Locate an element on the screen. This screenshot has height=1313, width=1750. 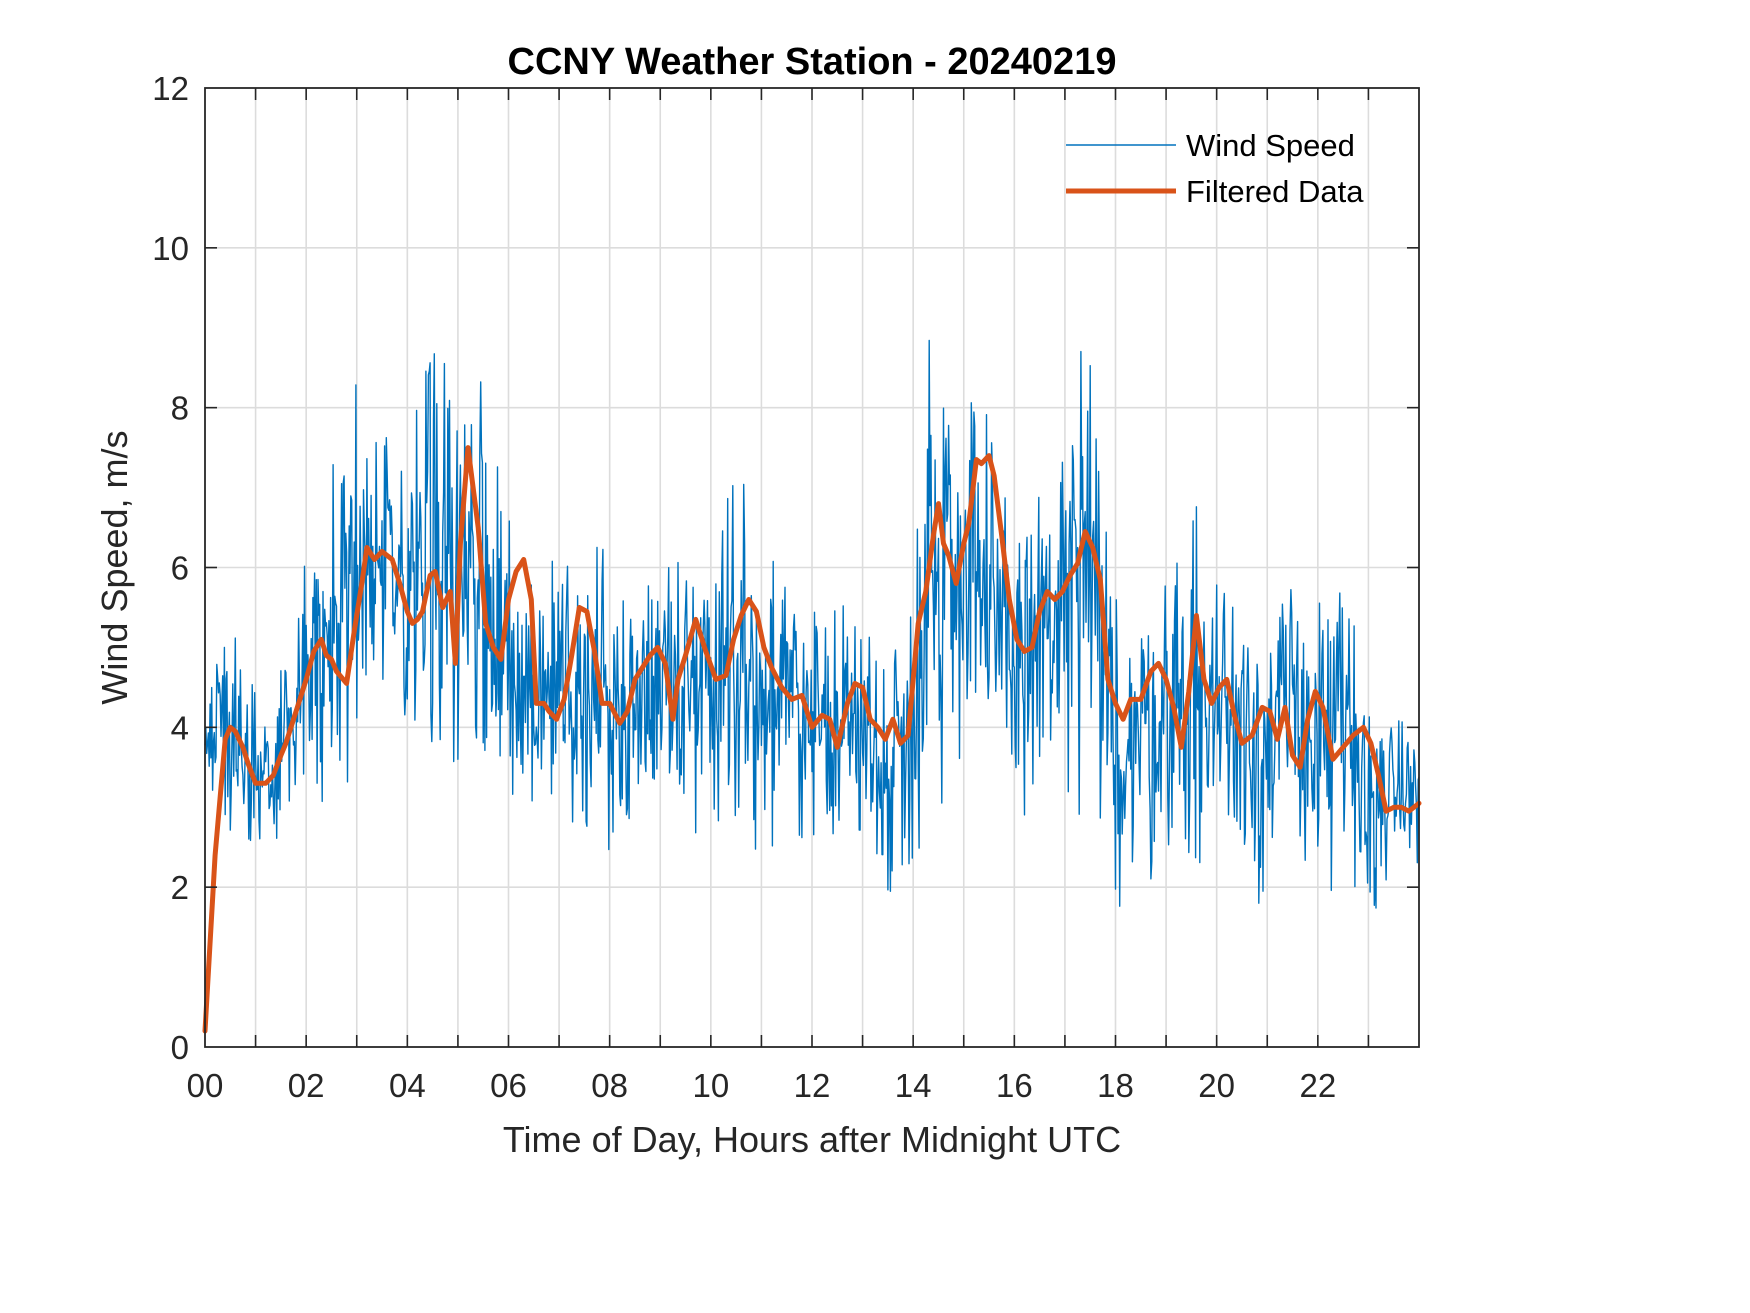
x-tick-label: 20 is located at coordinates (1216, 1085).